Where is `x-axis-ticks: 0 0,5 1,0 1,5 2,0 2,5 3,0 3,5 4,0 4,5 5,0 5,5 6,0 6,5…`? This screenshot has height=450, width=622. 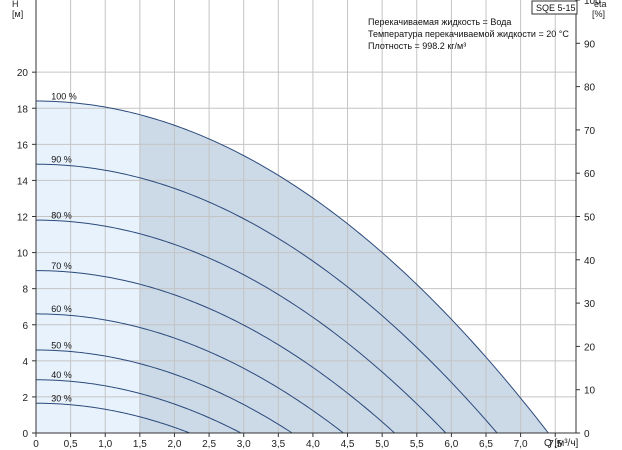
x-axis-ticks: 0 0,5 1,0 1,5 2,0 2,5 3,0 3,5 4,0 4,5 5,0 5,5 6,0 6,5… is located at coordinates (298, 441).